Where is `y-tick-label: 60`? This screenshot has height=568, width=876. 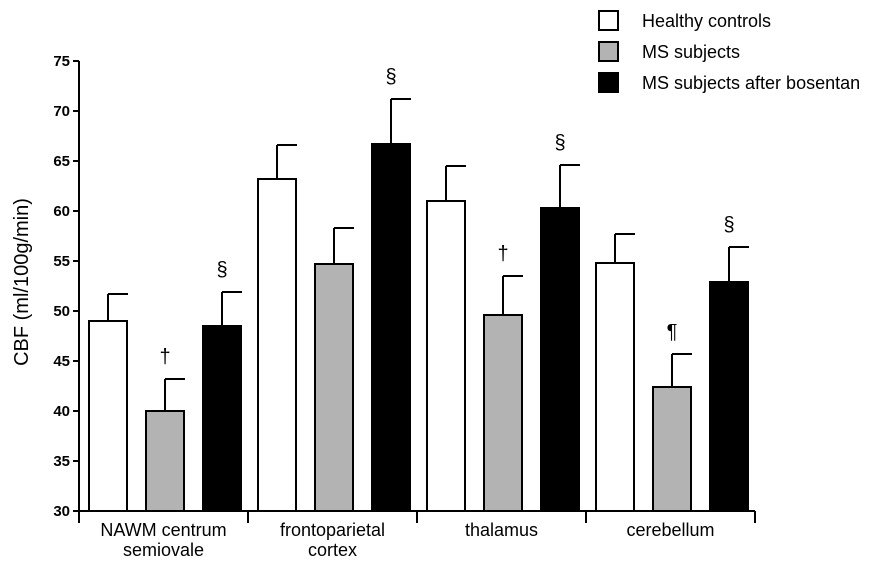
y-tick-label: 60 is located at coordinates (61, 211).